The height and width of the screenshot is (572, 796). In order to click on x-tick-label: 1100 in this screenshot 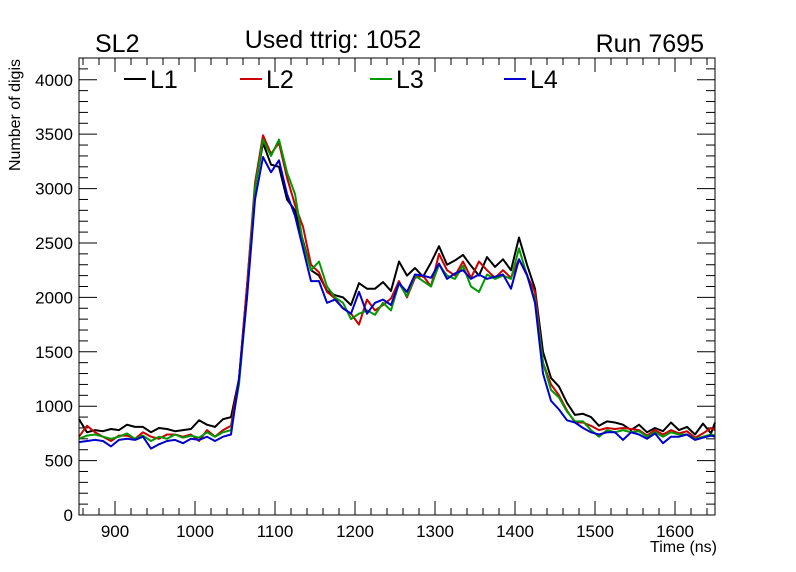, I will do `click(275, 531)`.